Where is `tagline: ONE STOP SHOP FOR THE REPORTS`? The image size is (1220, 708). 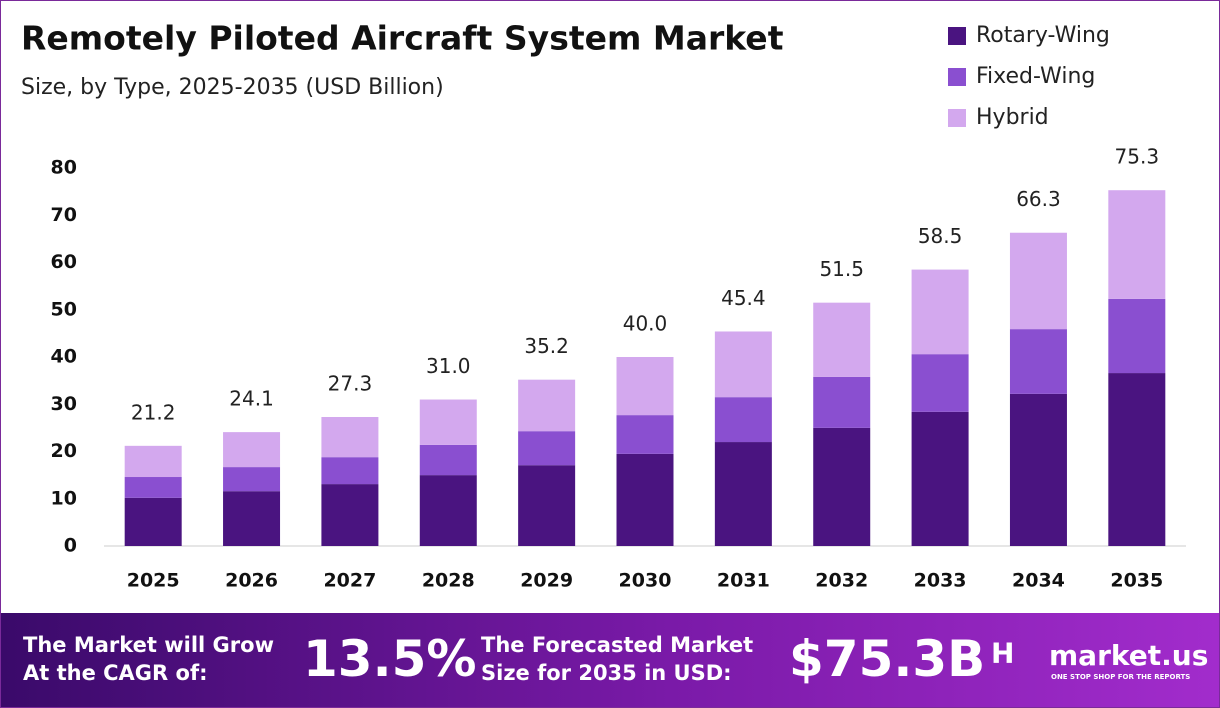 tagline: ONE STOP SHOP FOR THE REPORTS is located at coordinates (1121, 677).